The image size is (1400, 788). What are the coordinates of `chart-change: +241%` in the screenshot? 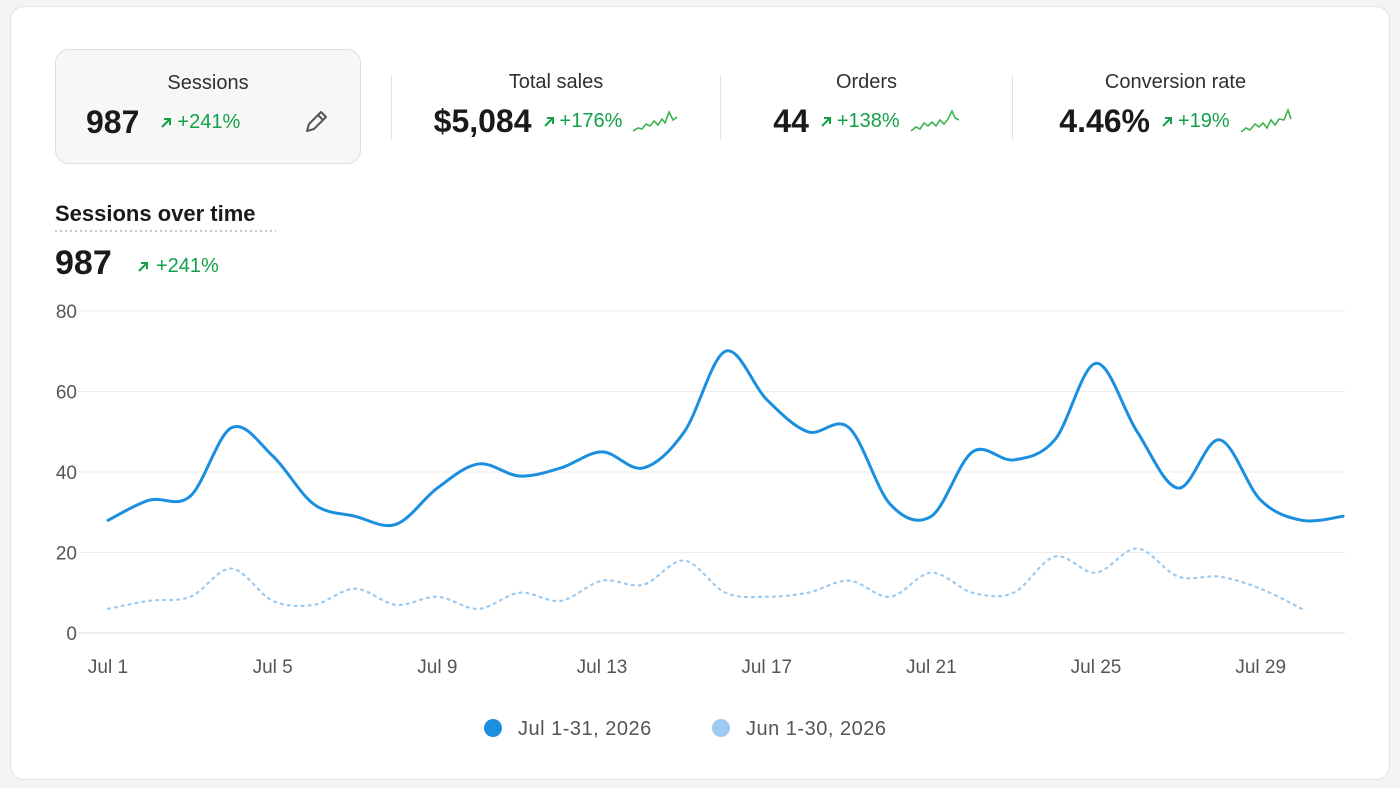 It's located at (187, 266).